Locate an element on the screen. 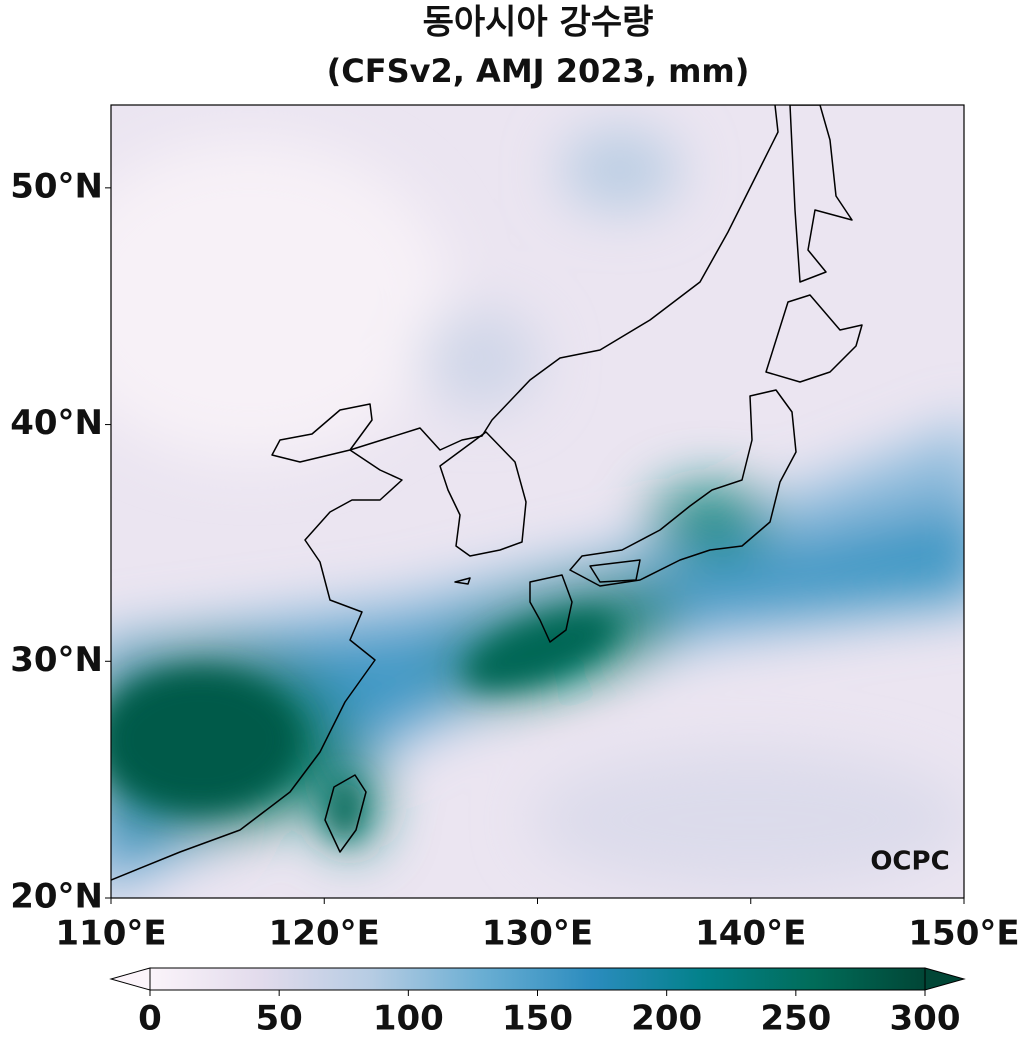 This screenshot has height=1050, width=1025. colorbar: 0 50 100 150 200 250 300 is located at coordinates (537, 1003).